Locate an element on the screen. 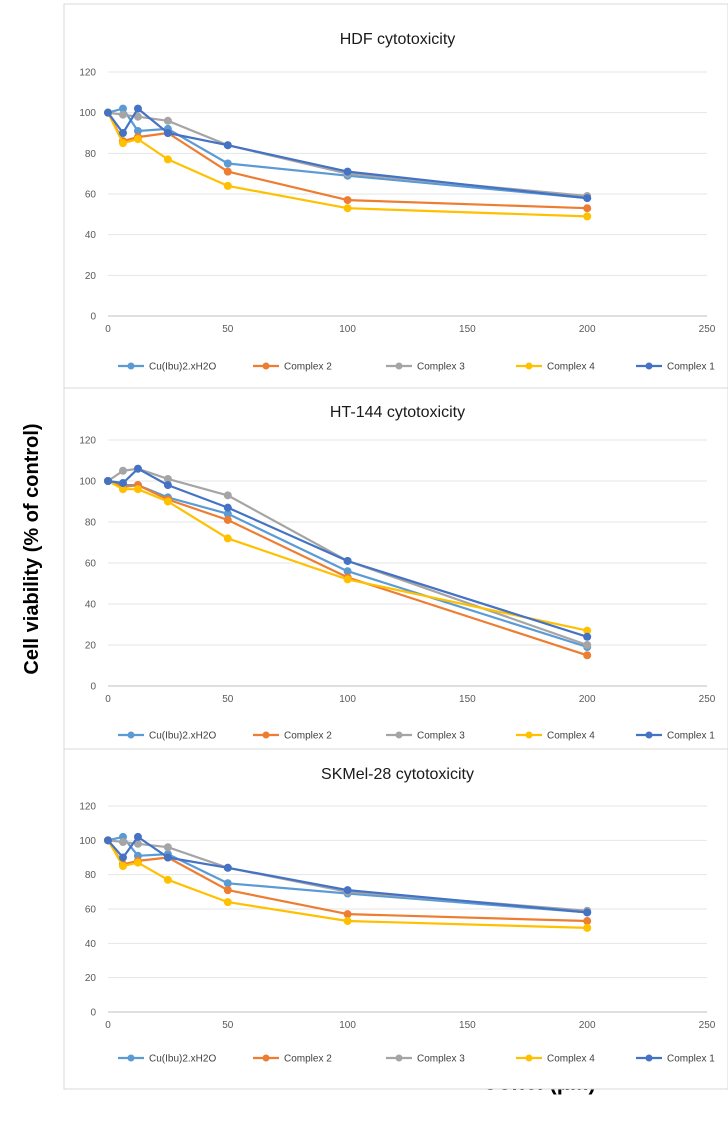 The height and width of the screenshot is (1122, 728). chart-title: HT-144 cytotoxicity is located at coordinates (397, 412).